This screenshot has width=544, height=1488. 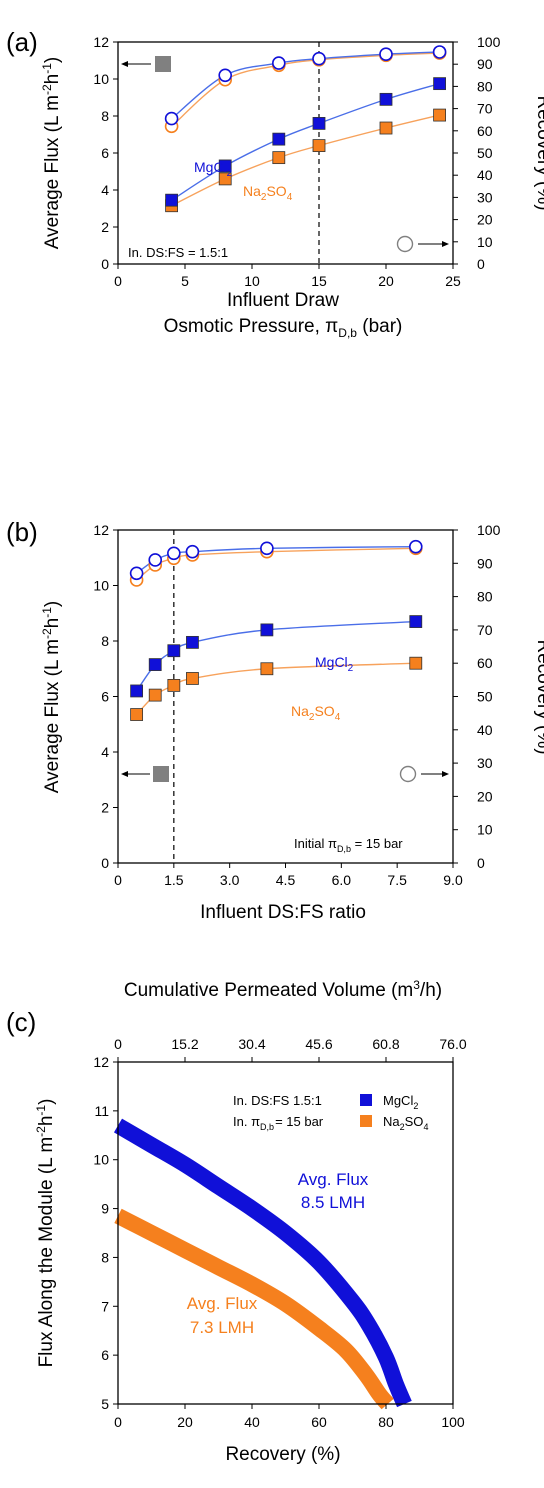 What do you see at coordinates (178, 252) in the screenshot?
I see `panel-a-annotation: In. DS:FS = 1.5:1` at bounding box center [178, 252].